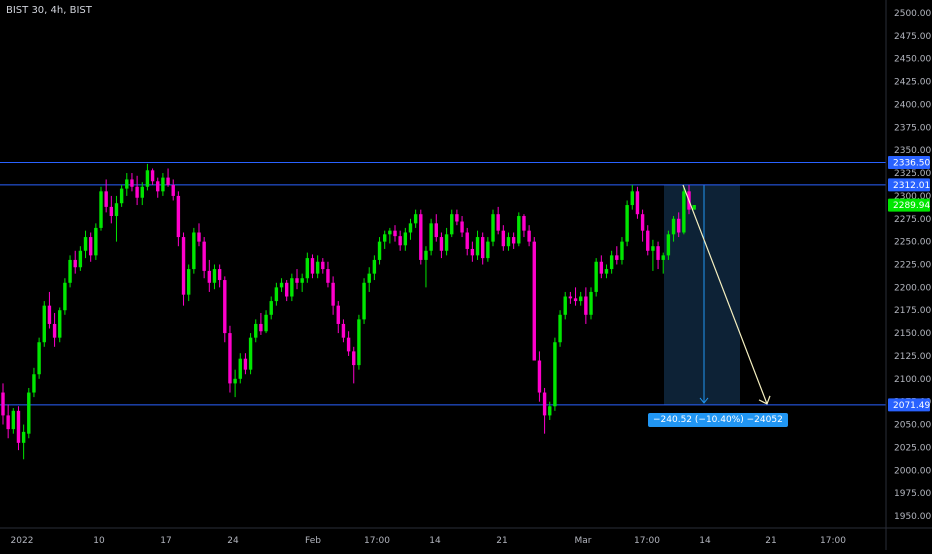 The width and height of the screenshot is (932, 554). Describe the element at coordinates (912, 311) in the screenshot. I see `price-tick-label: 2175.00` at that location.